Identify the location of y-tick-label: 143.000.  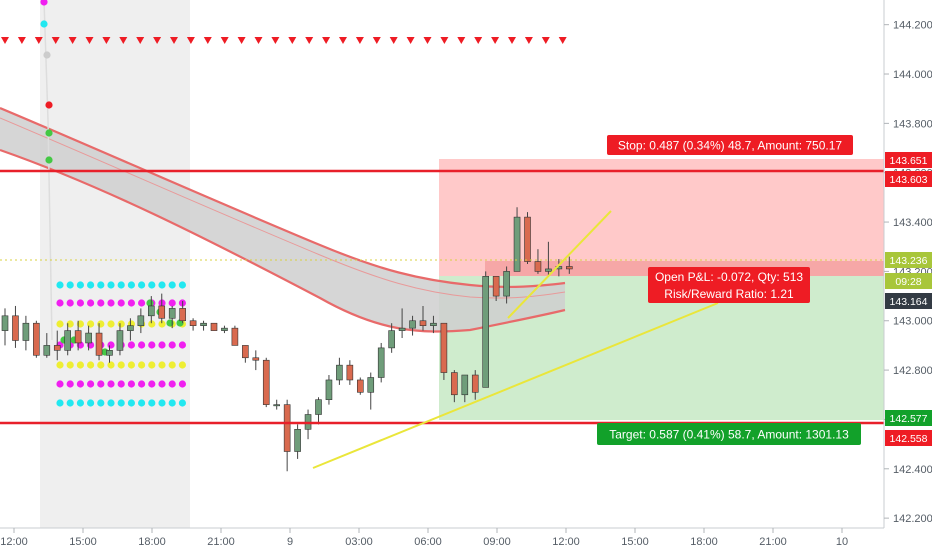
(912, 322).